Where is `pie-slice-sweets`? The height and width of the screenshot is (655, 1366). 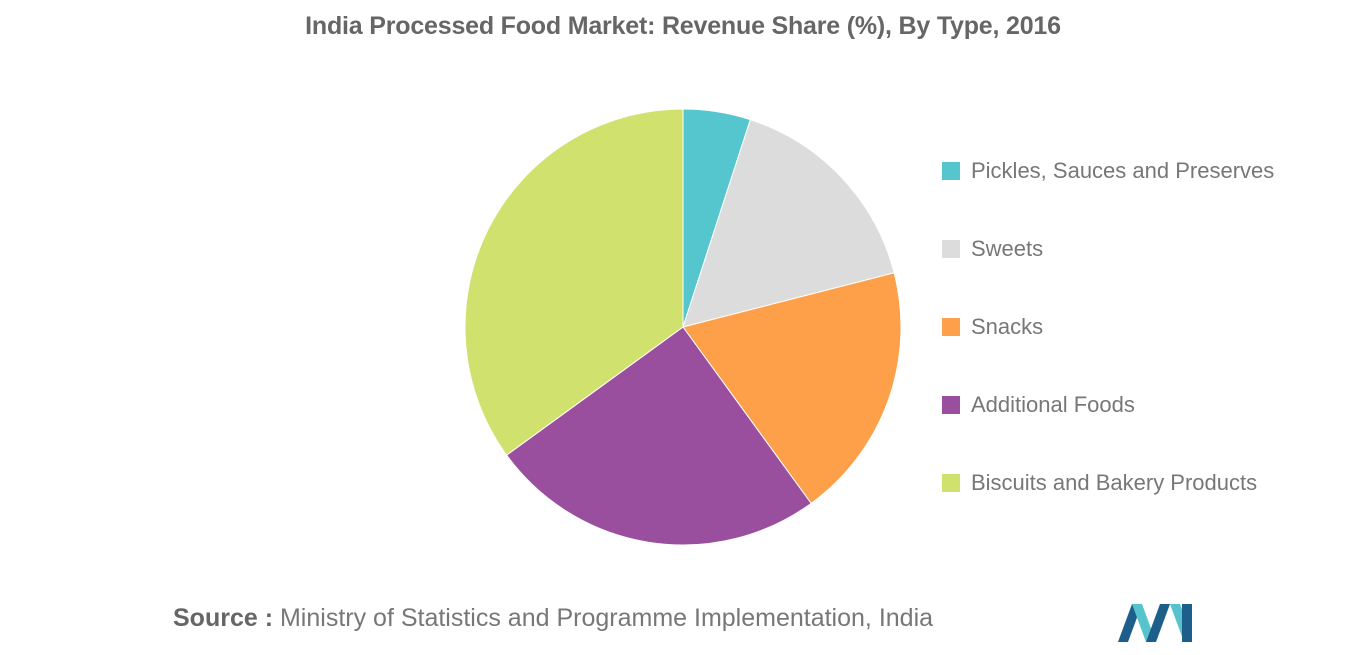 pie-slice-sweets is located at coordinates (788, 223).